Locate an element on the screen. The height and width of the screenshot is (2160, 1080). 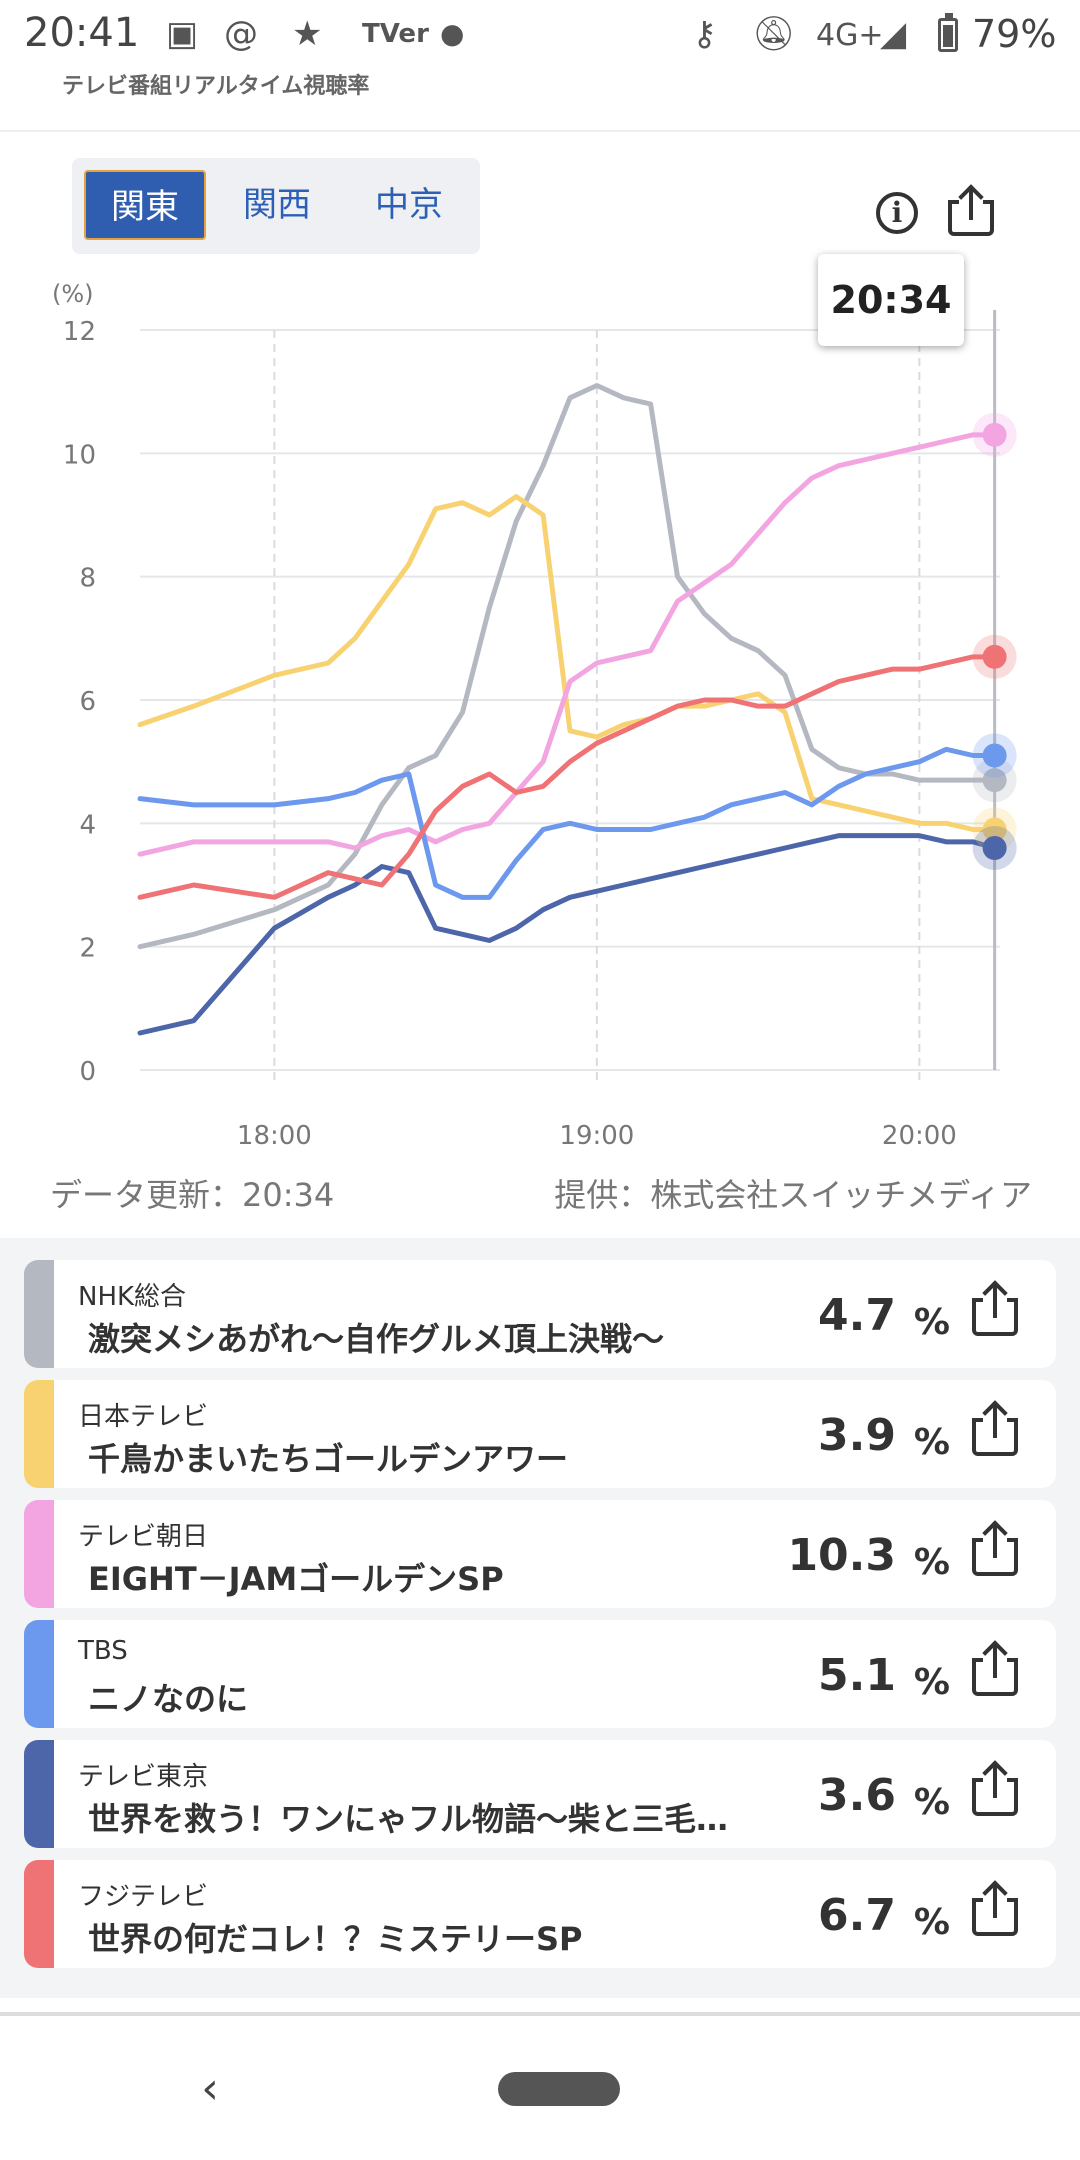
channel-name: テレビ東京 is located at coordinates (143, 1777).